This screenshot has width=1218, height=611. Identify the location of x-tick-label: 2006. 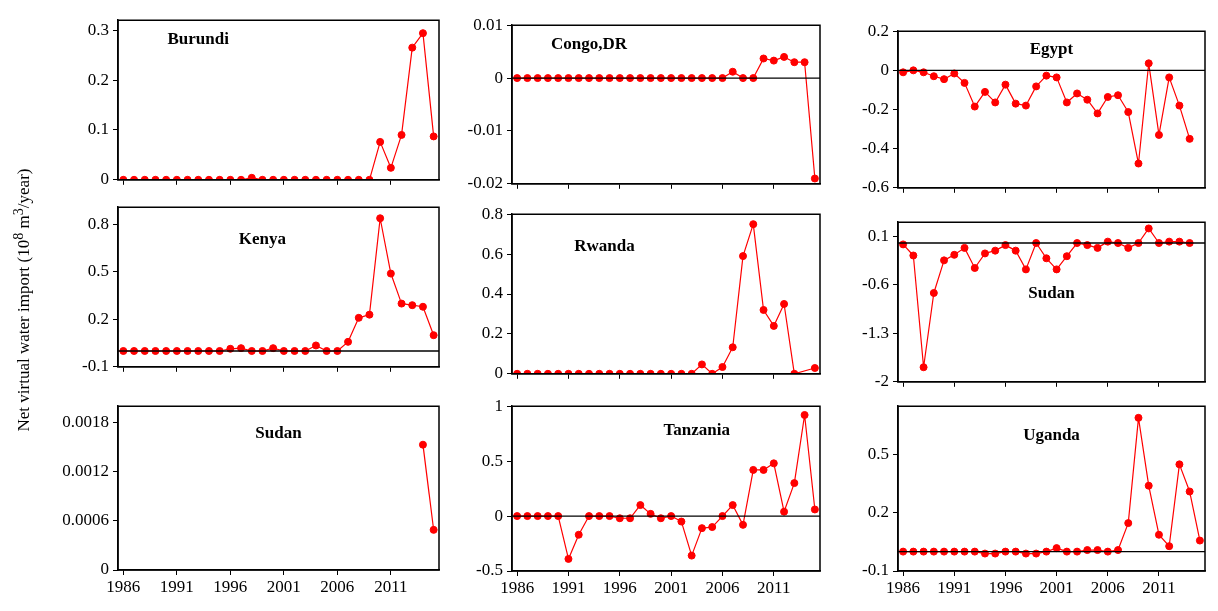
(1107, 587).